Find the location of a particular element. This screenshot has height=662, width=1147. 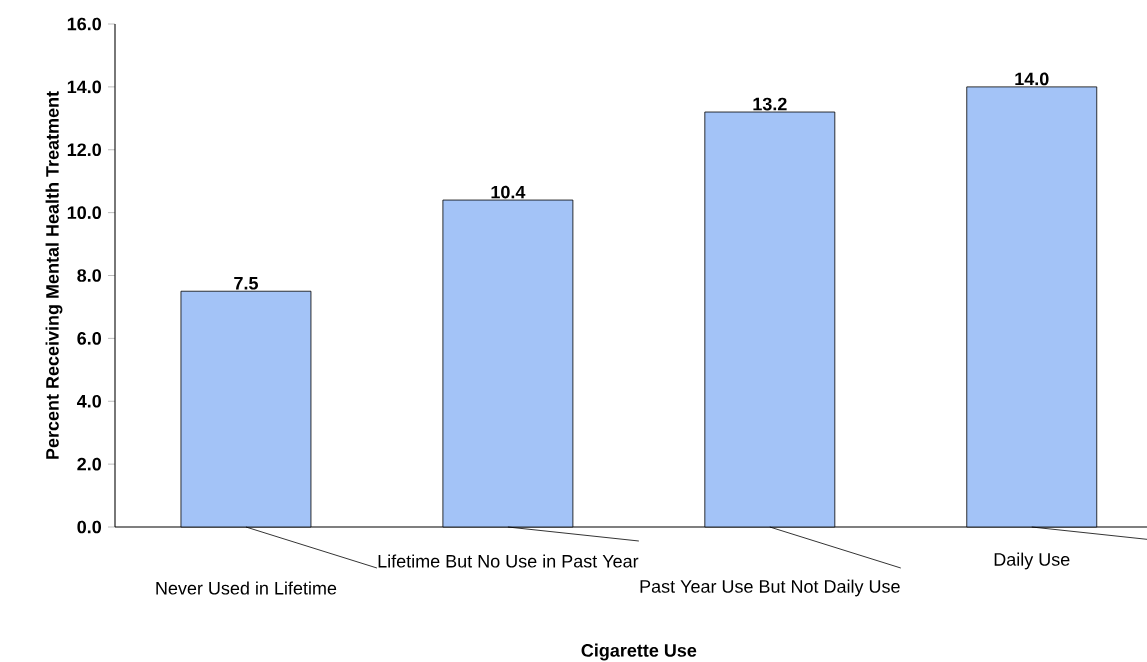

y-tick-label: 16.0 is located at coordinates (84, 24).